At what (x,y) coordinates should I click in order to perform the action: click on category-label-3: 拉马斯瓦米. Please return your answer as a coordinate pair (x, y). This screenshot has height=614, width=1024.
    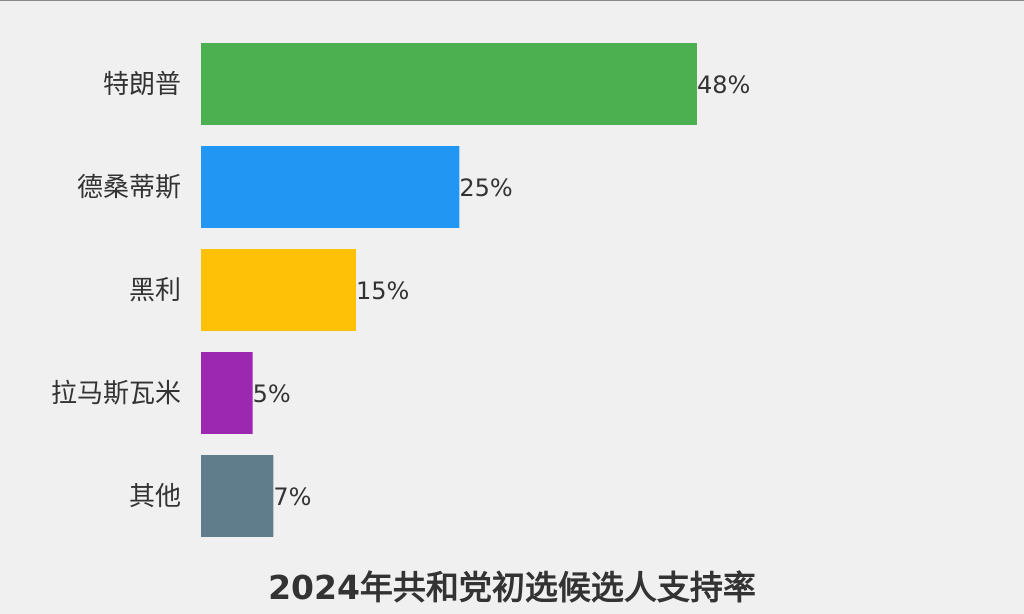
    Looking at the image, I should click on (116, 394).